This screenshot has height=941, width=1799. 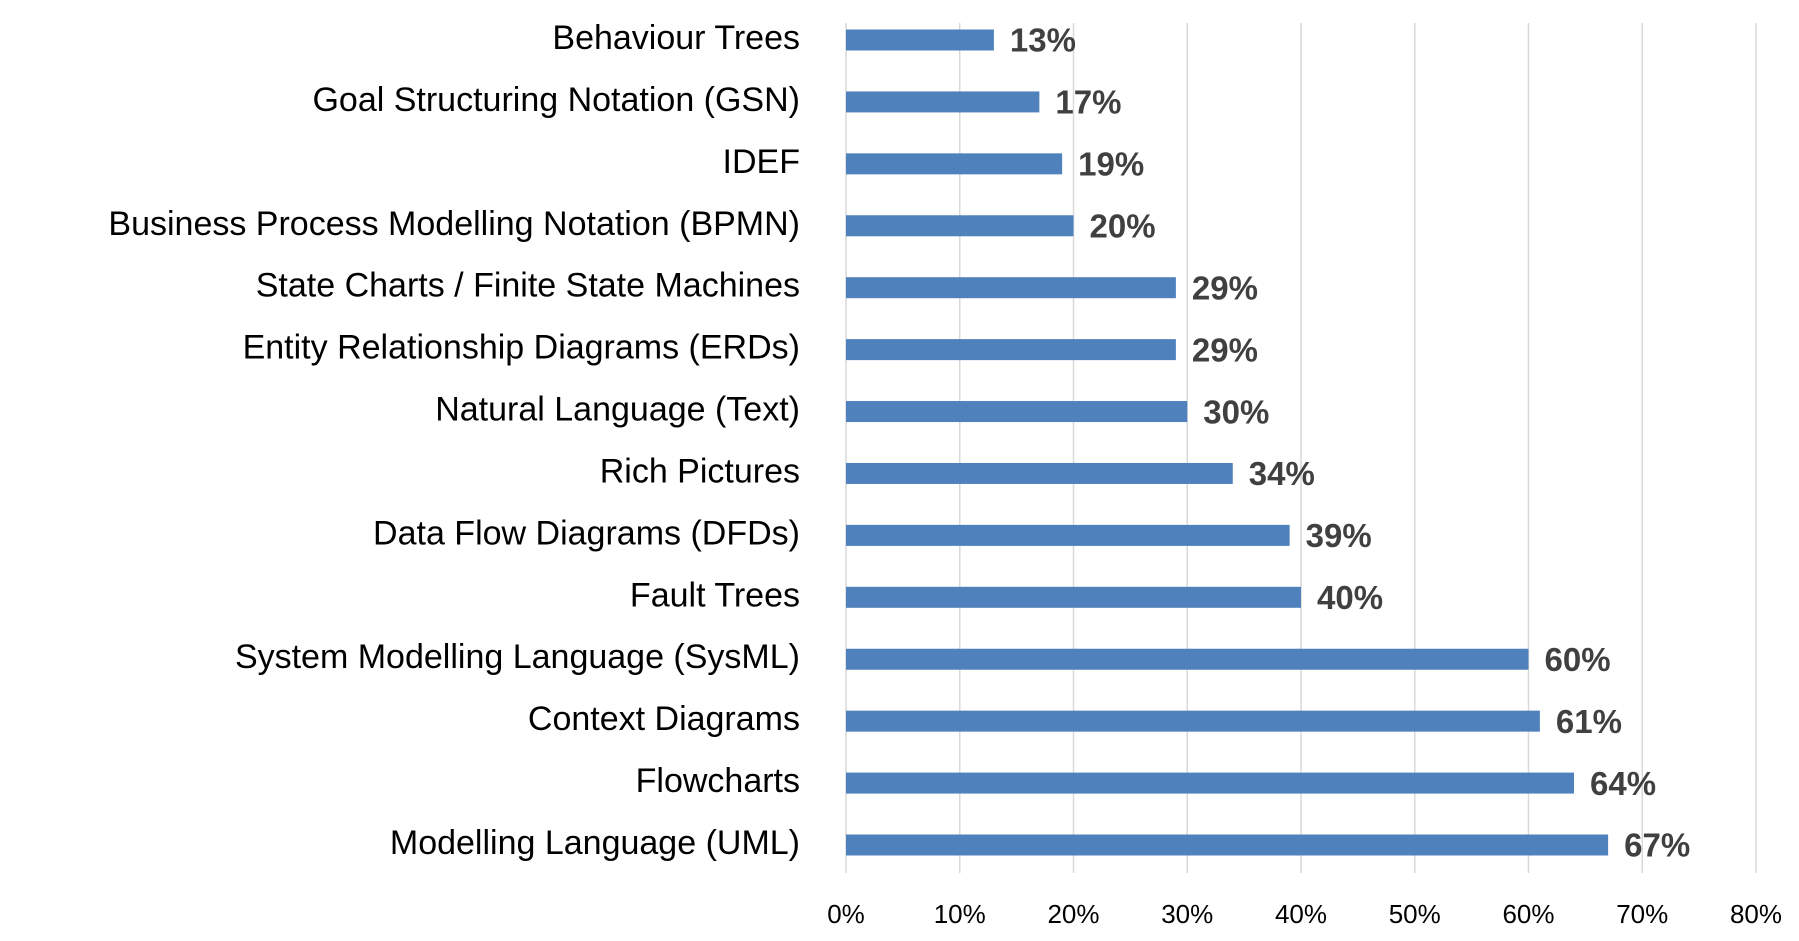 I want to click on y-tick-label: State Charts / Finite State Machines, so click(x=528, y=286).